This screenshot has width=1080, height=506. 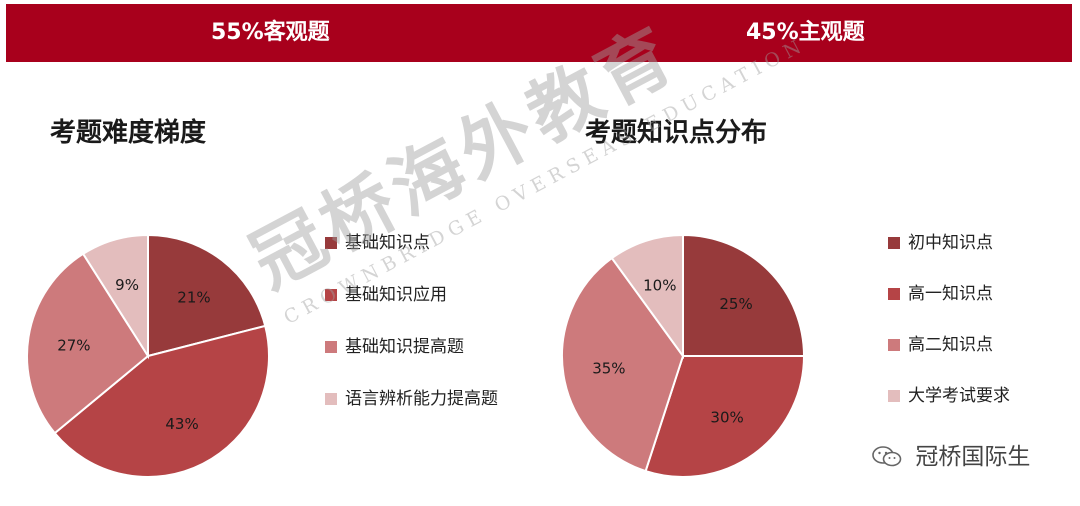 What do you see at coordinates (73, 345) in the screenshot?
I see `pie-slice-label: 27%` at bounding box center [73, 345].